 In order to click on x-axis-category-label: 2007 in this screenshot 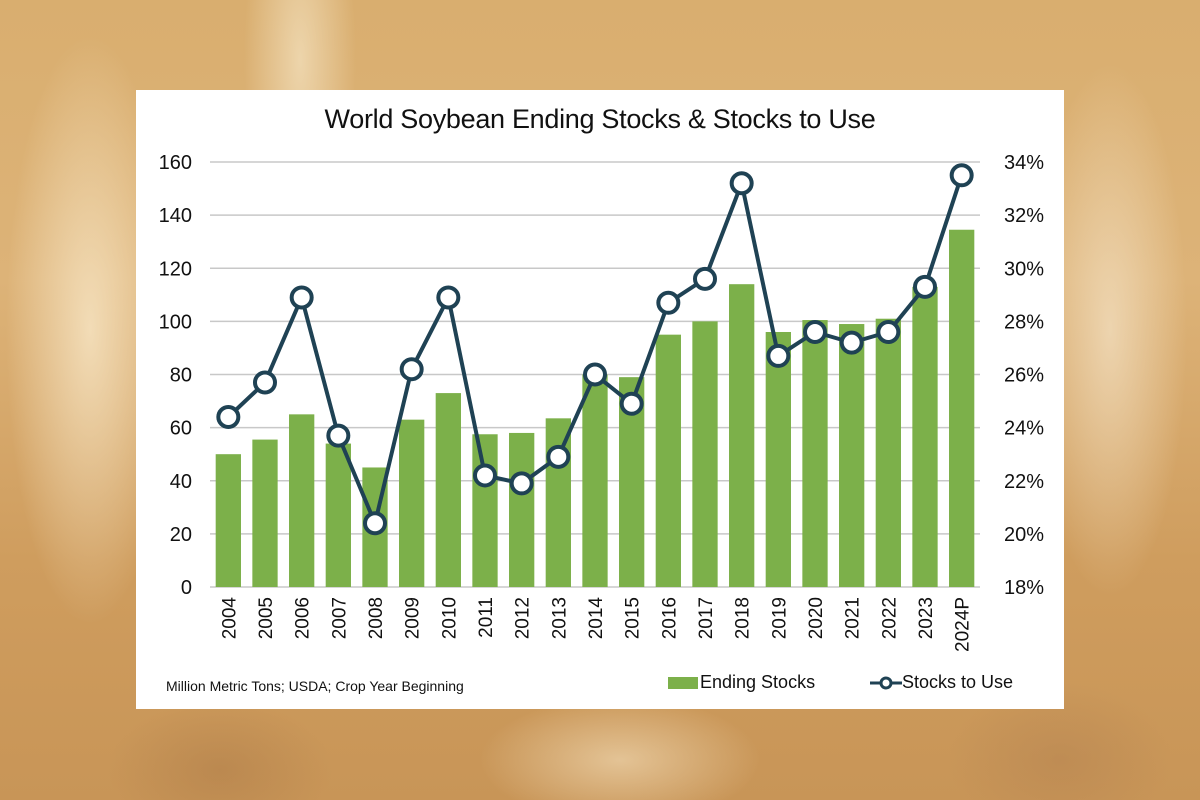, I will do `click(339, 618)`.